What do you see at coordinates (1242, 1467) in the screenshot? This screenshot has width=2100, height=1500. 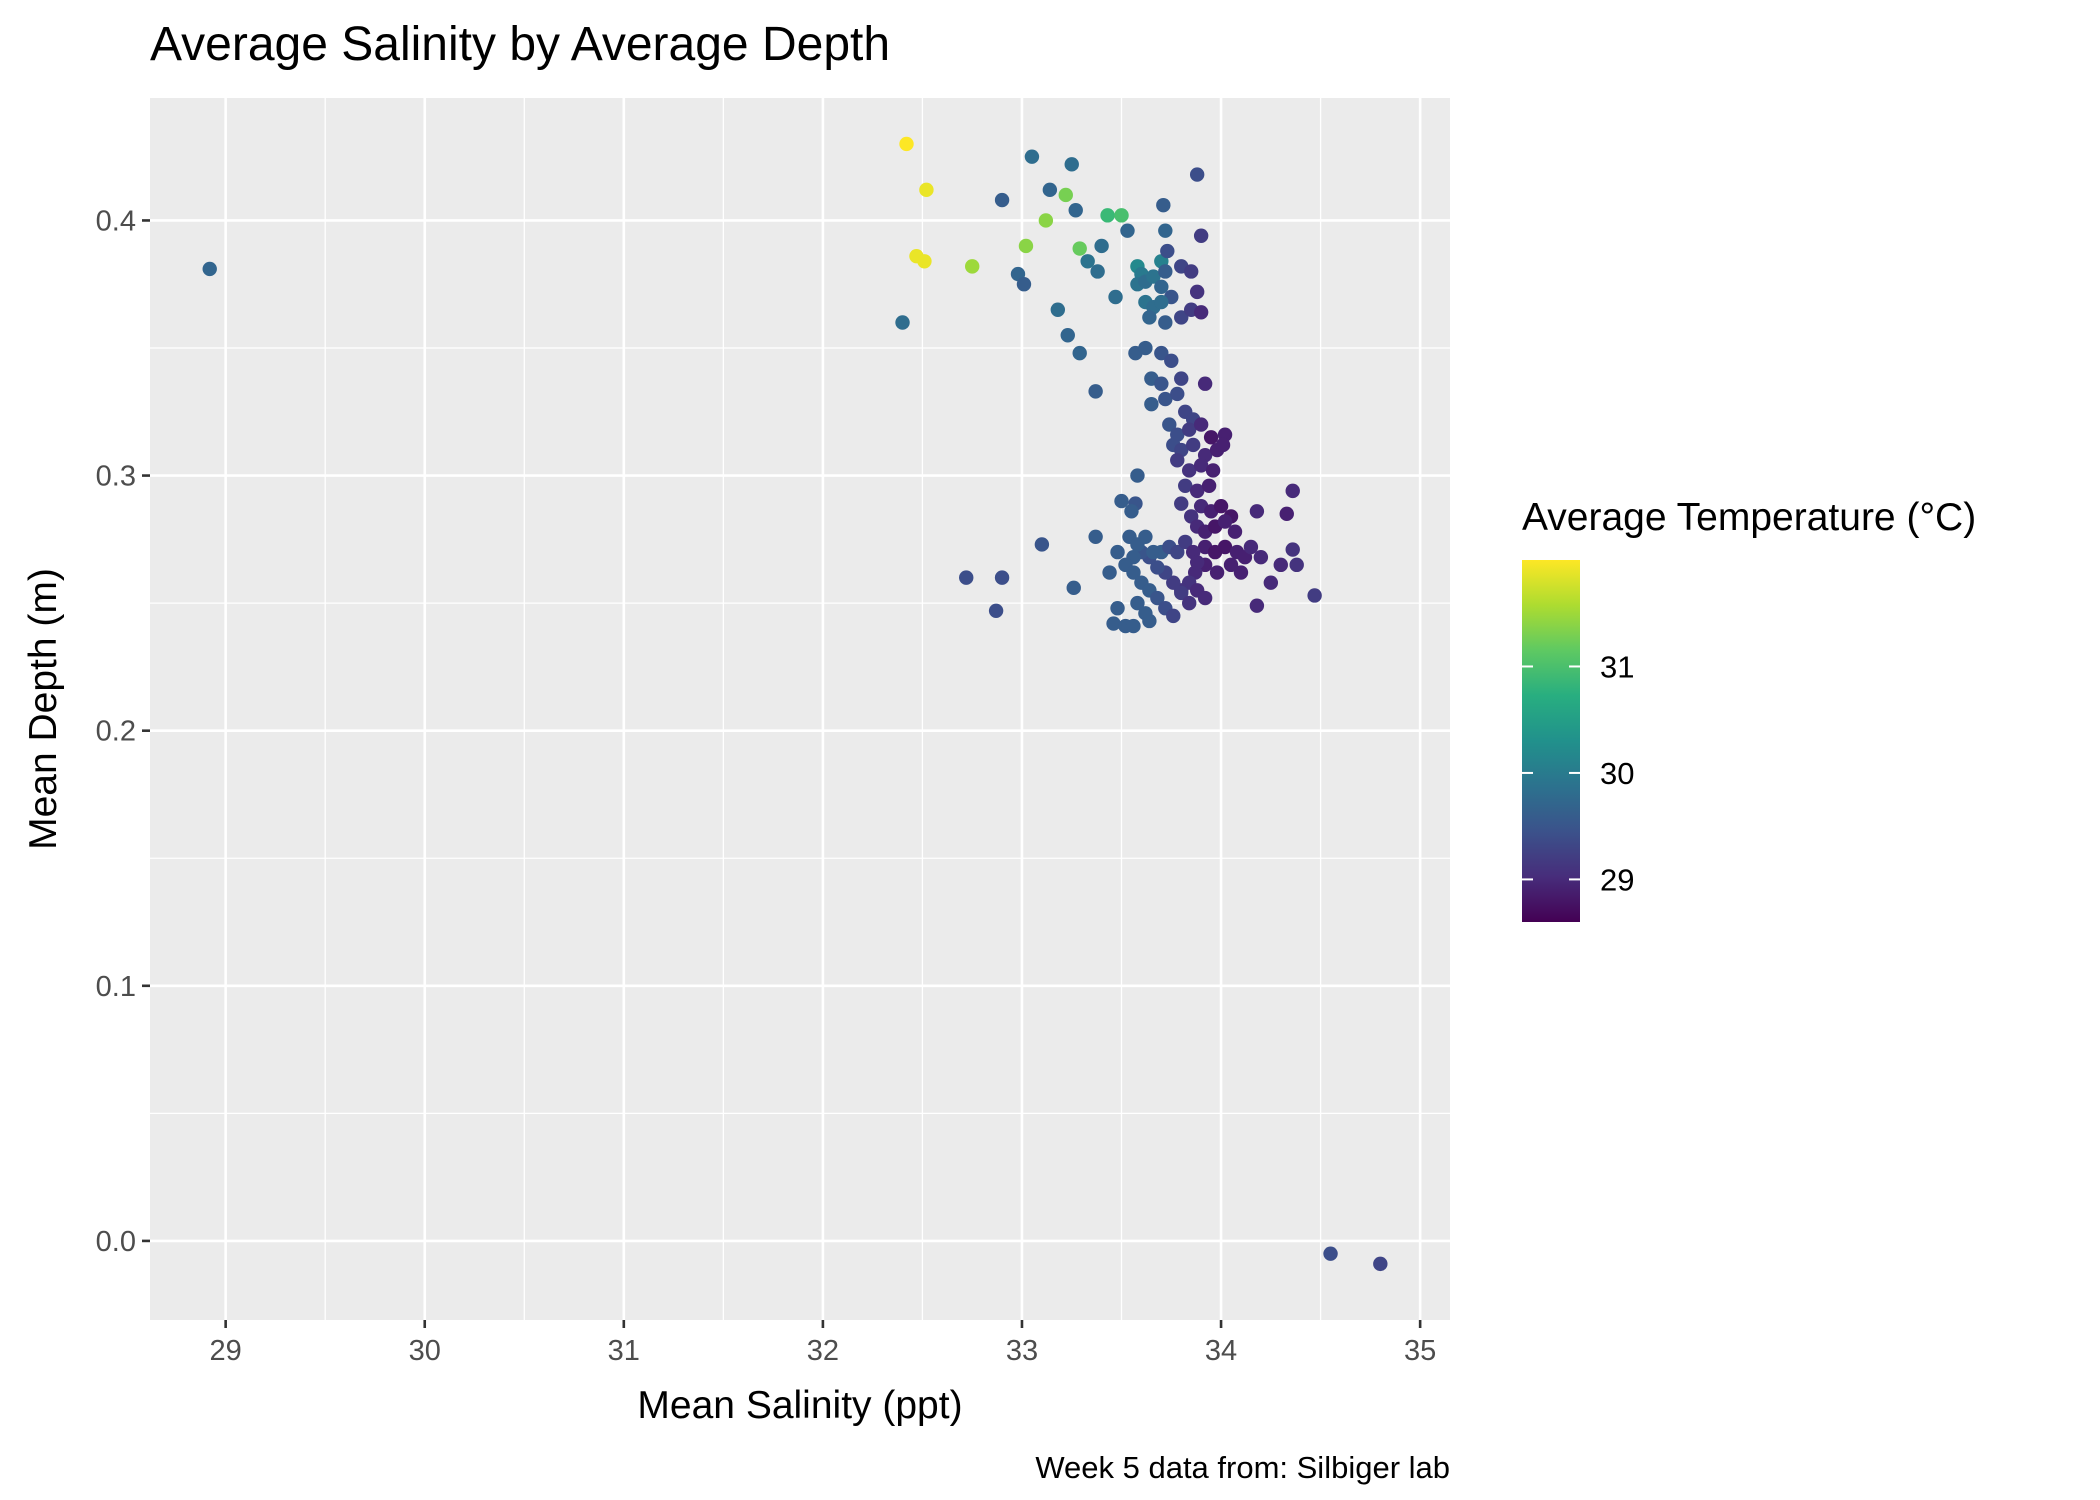 I see `chart-caption: Week 5 data from: Silbiger lab` at bounding box center [1242, 1467].